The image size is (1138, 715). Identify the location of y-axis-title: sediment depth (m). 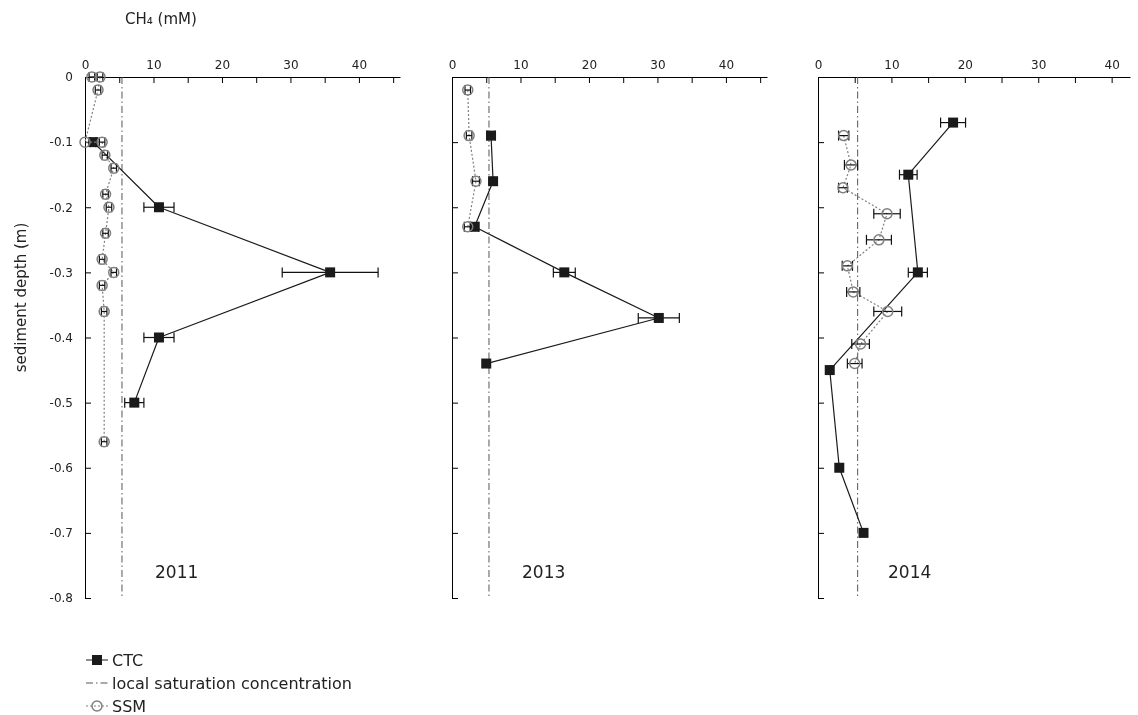
(21, 297).